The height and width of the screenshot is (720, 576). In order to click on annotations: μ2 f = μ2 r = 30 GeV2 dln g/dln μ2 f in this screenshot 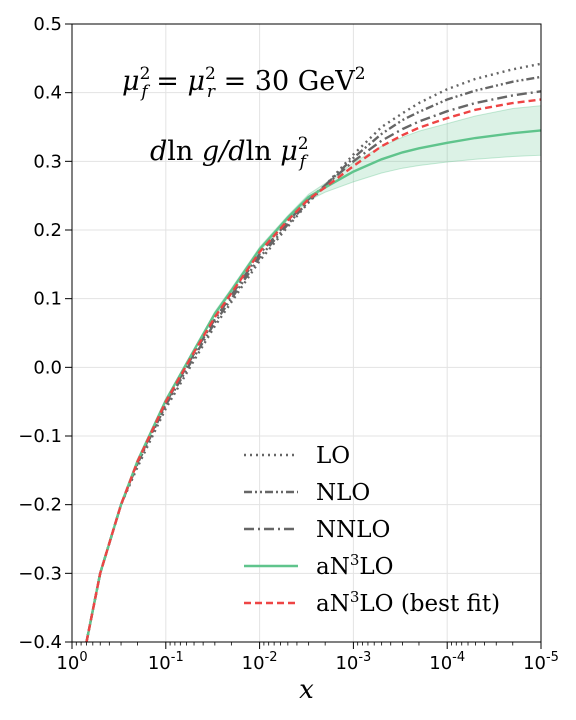, I will do `click(244, 118)`.